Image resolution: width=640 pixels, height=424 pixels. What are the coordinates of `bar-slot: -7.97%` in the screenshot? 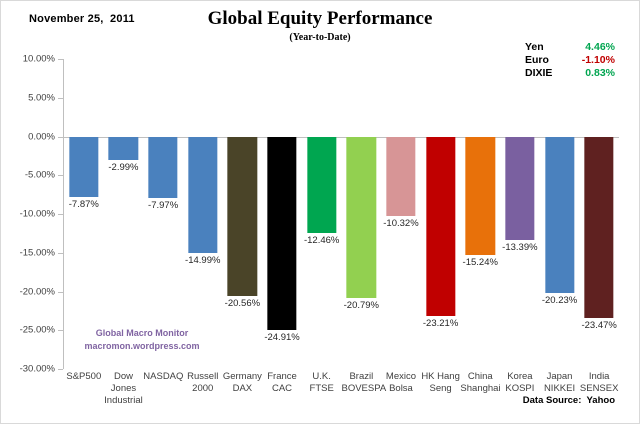 It's located at (163, 214).